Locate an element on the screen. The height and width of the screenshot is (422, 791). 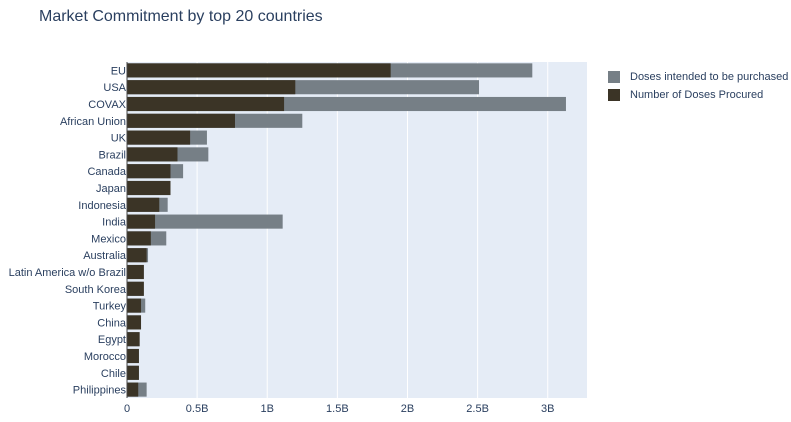
y-tick-label: UK is located at coordinates (119, 139).